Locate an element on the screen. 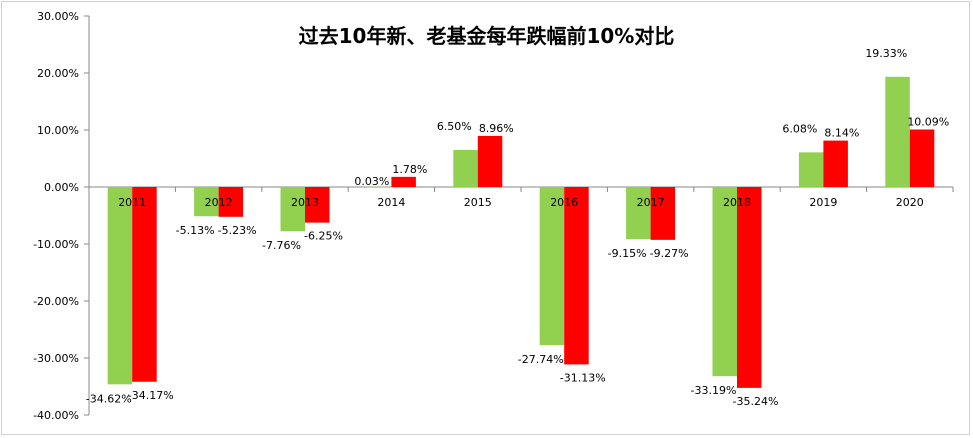 The width and height of the screenshot is (973, 438). y-tick-label: -20.00% is located at coordinates (56, 301).